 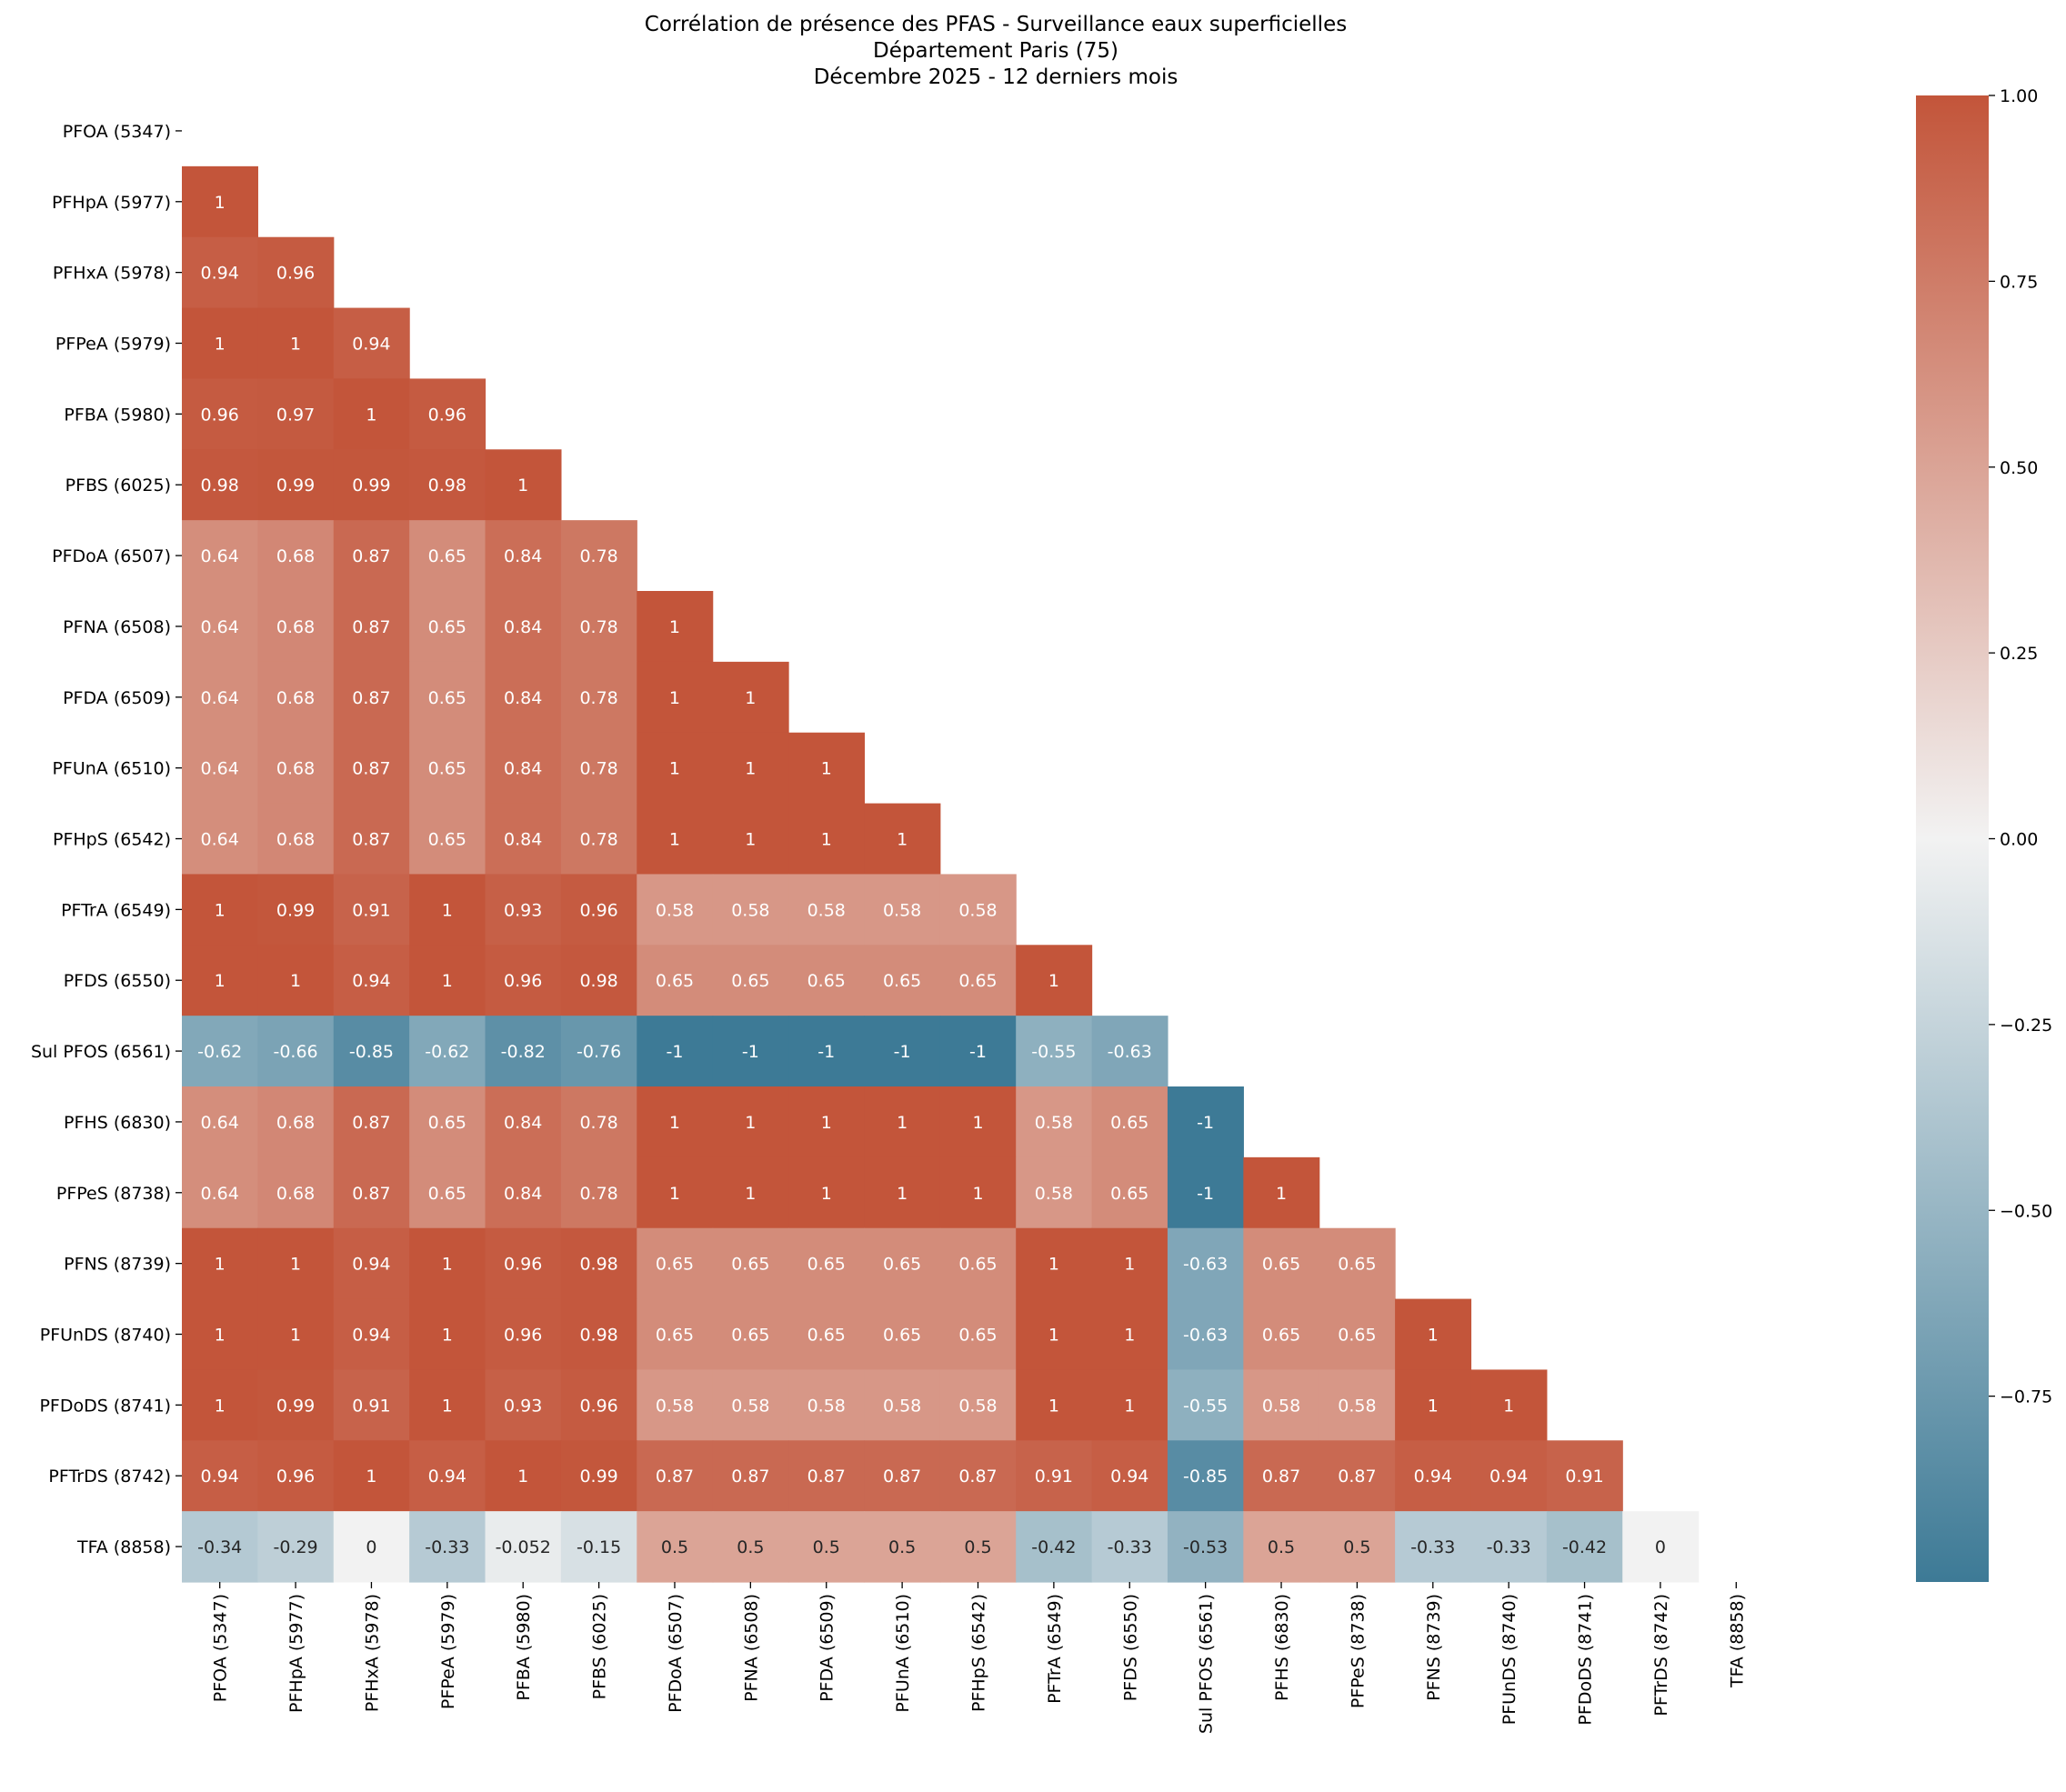 What do you see at coordinates (1737, 1641) in the screenshot?
I see `x-tick-label: TFA (8858)` at bounding box center [1737, 1641].